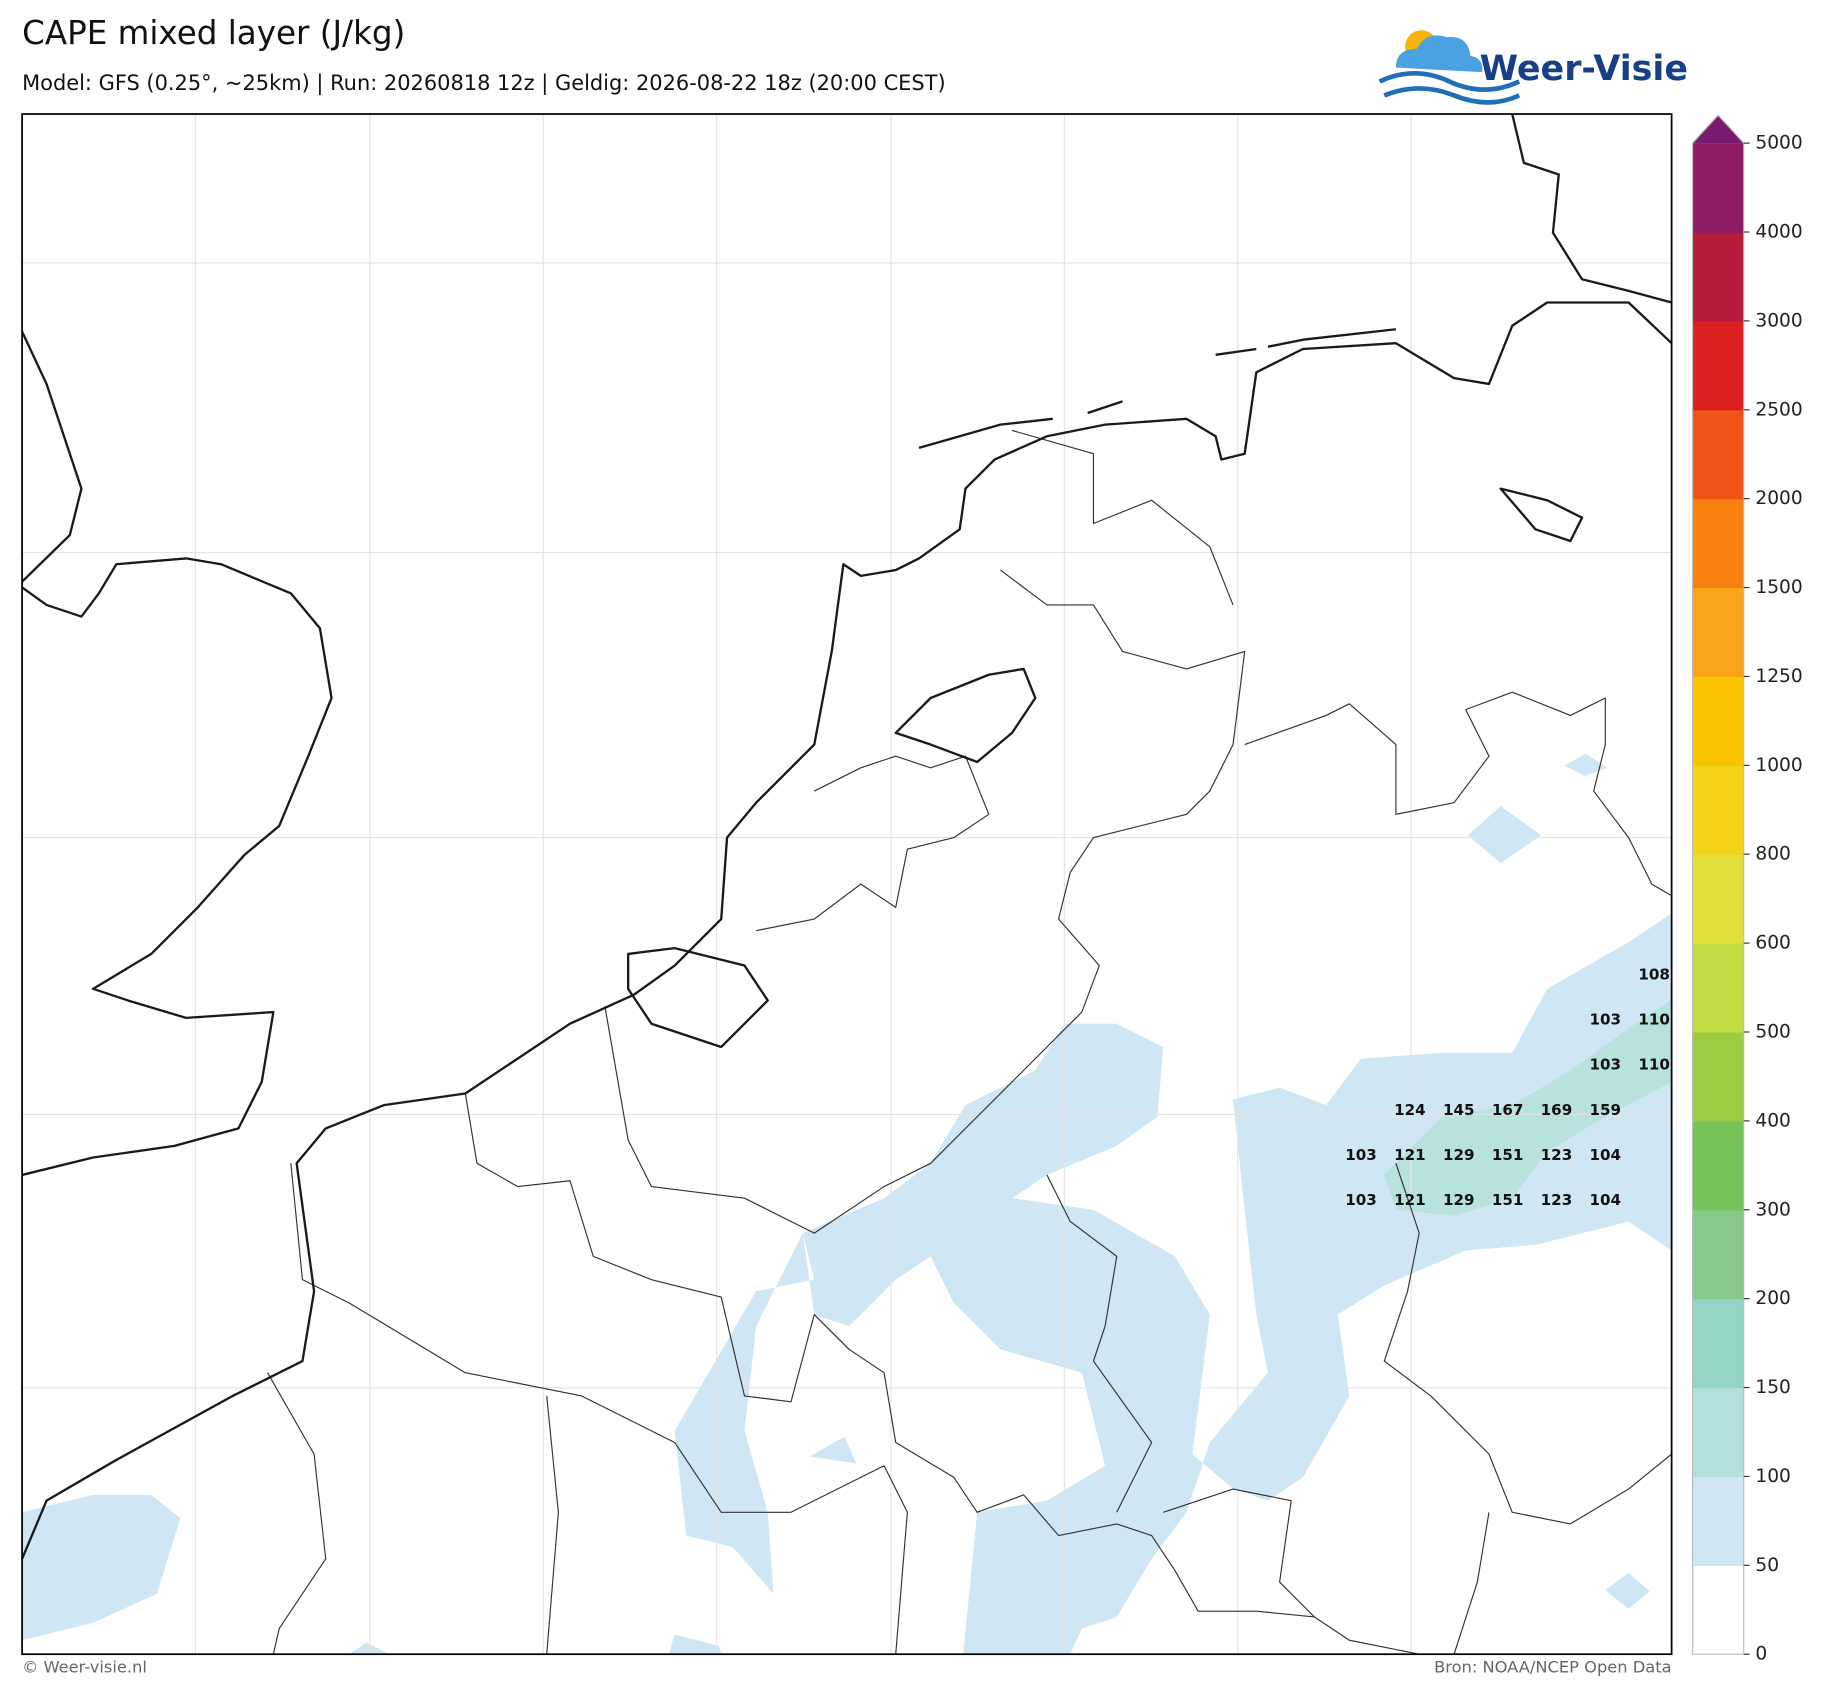 The width and height of the screenshot is (1824, 1681). What do you see at coordinates (1606, 1110) in the screenshot?
I see `value-label: 159` at bounding box center [1606, 1110].